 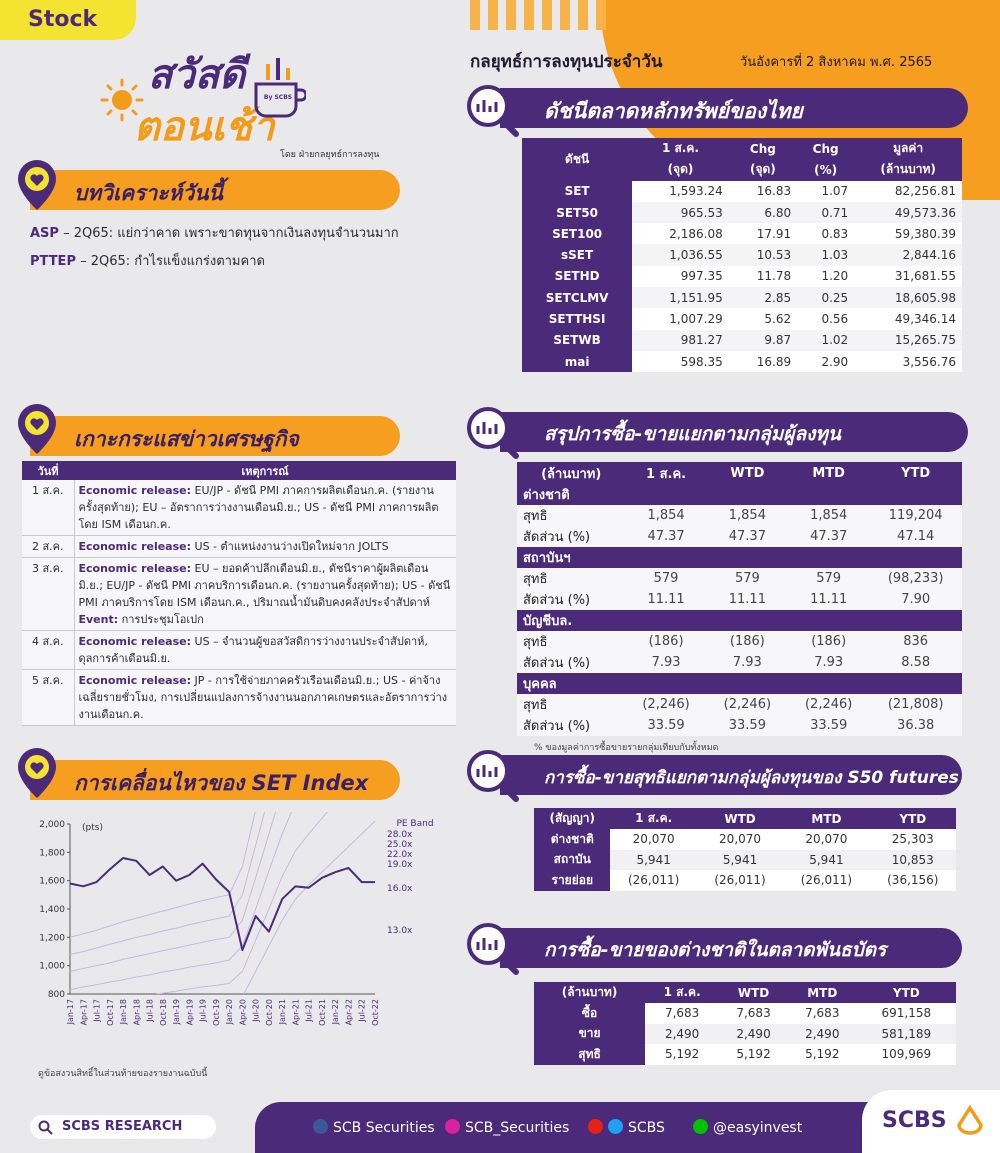 I want to click on pe-band-value: 16.0x, so click(x=400, y=889).